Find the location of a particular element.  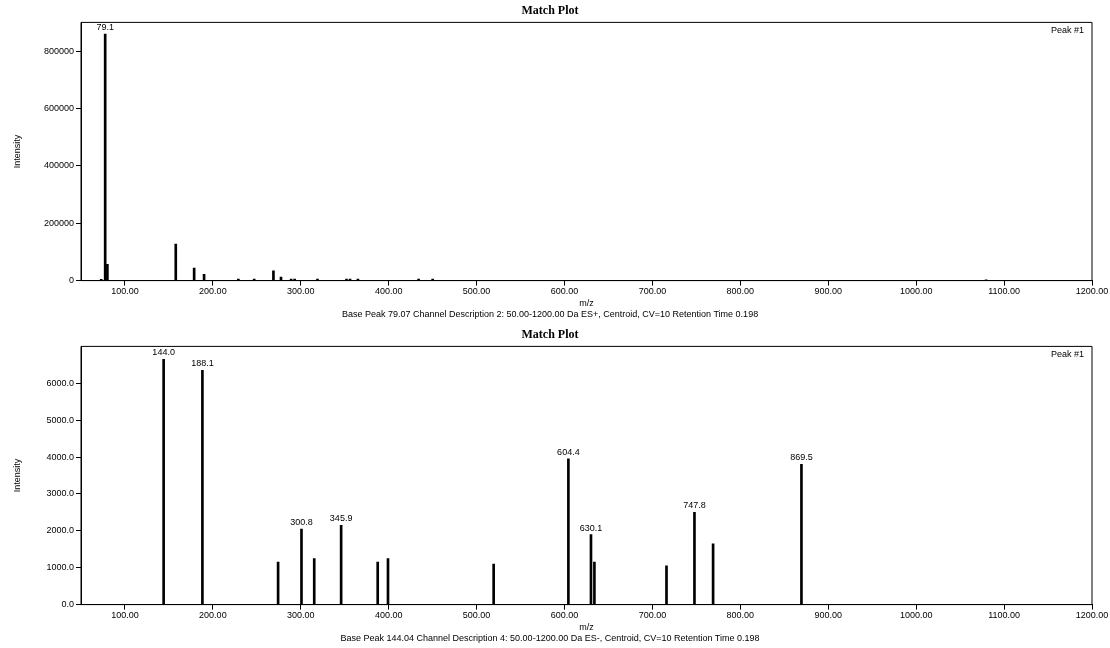

y-tick-label: 400000 is located at coordinates (58, 165).